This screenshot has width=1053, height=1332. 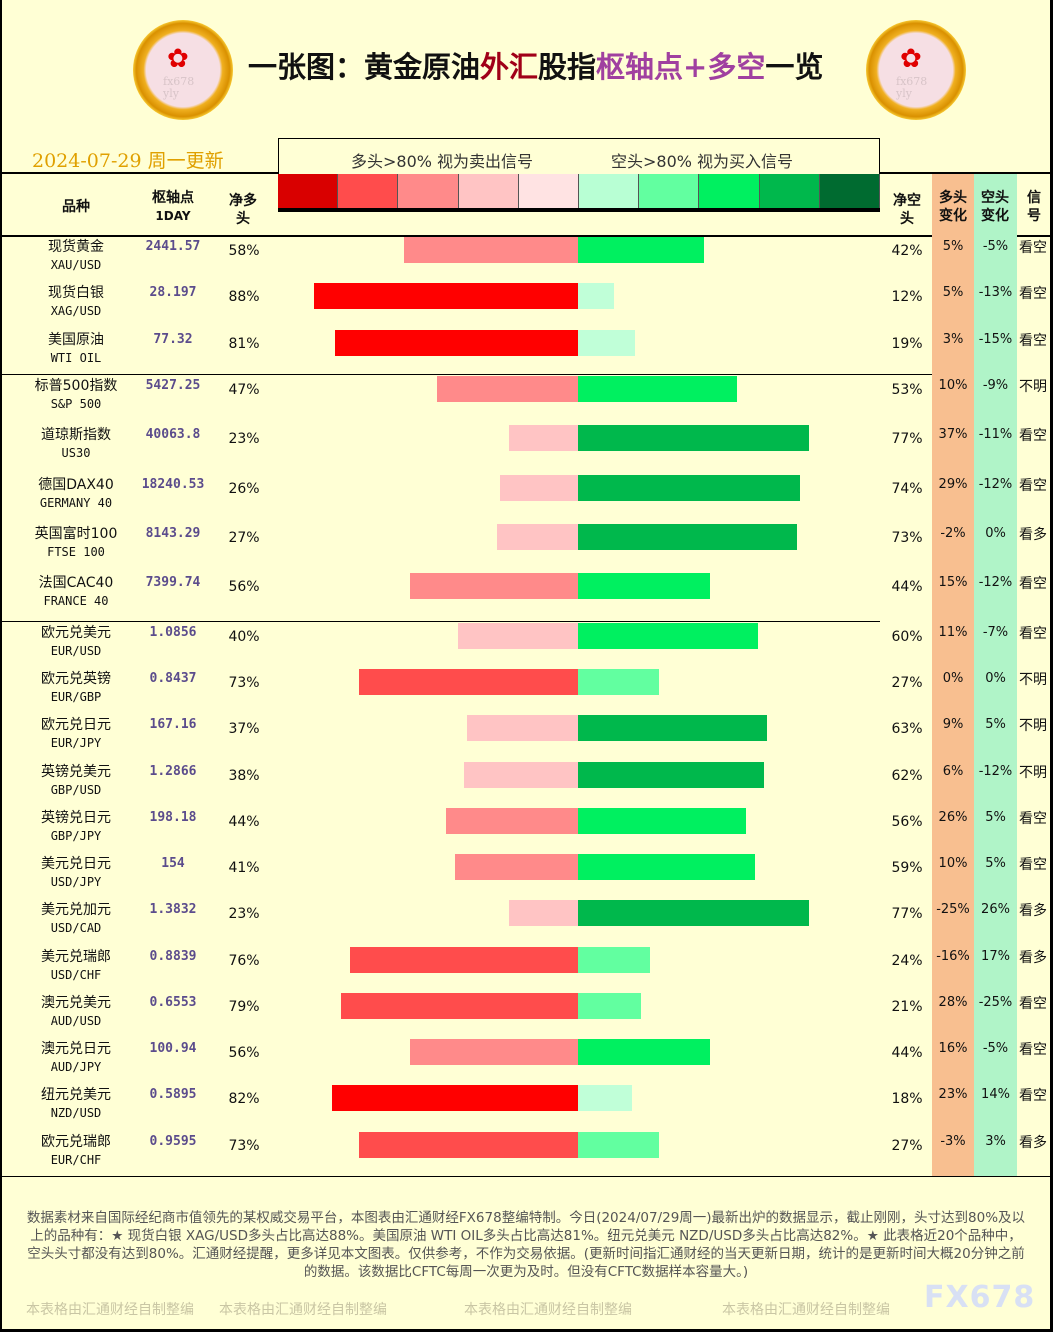 What do you see at coordinates (953, 385) in the screenshot?
I see `long-change-value: 10%` at bounding box center [953, 385].